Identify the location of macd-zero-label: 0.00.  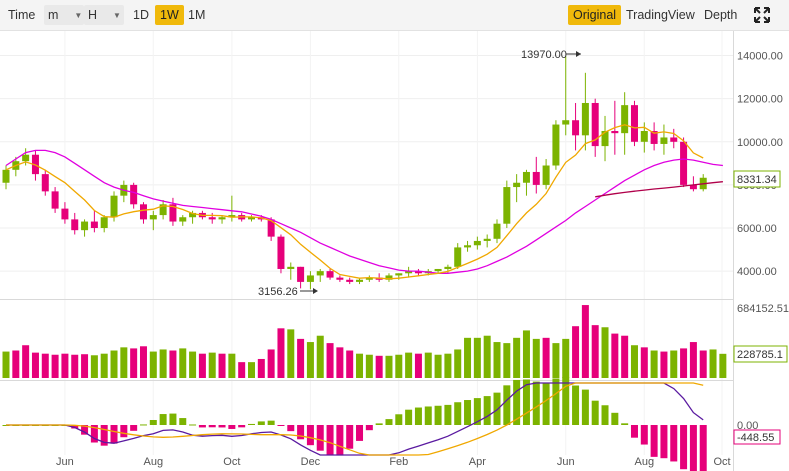
(747, 426).